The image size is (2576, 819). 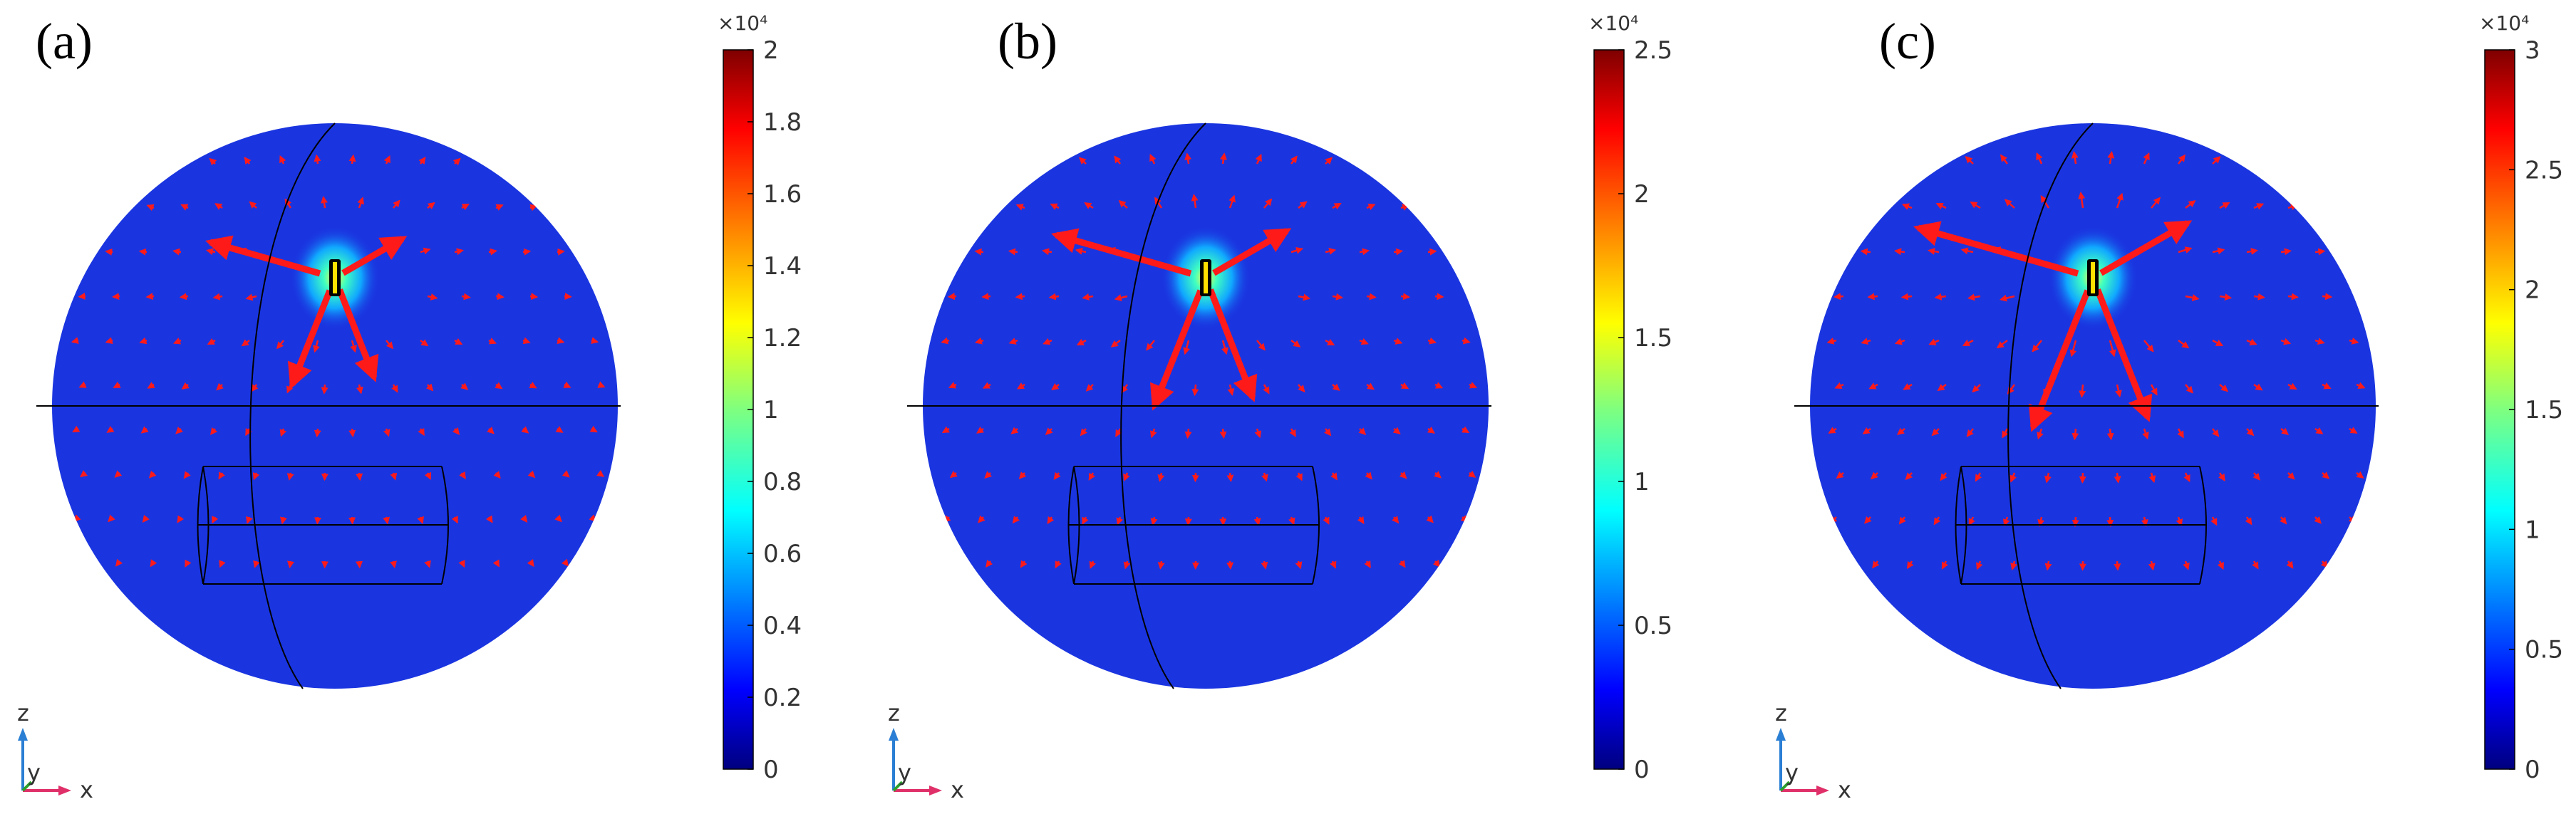 I want to click on colorbar-tick-label: 1.4, so click(x=783, y=266).